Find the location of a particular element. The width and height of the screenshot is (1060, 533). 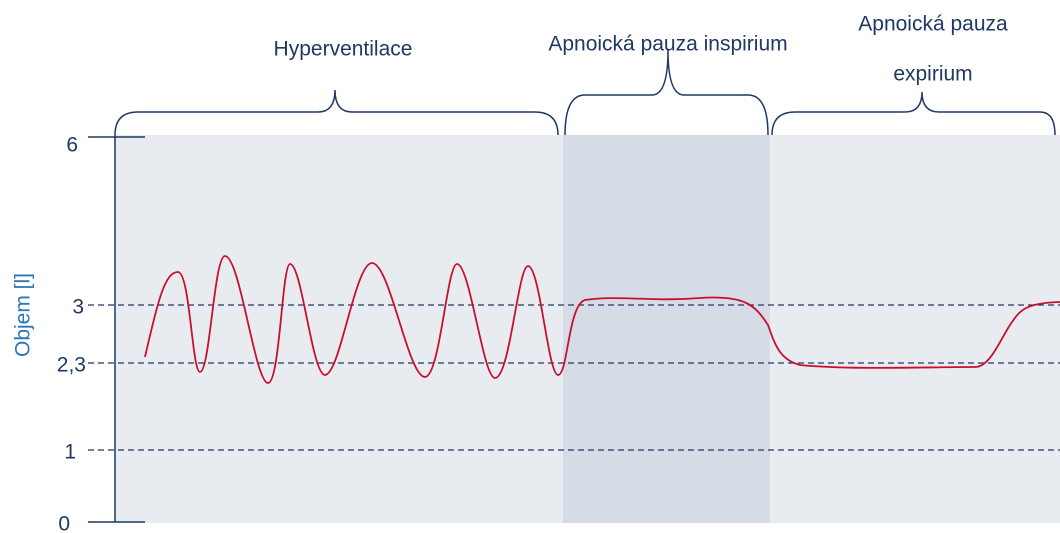

inspirium-band is located at coordinates (666, 329).